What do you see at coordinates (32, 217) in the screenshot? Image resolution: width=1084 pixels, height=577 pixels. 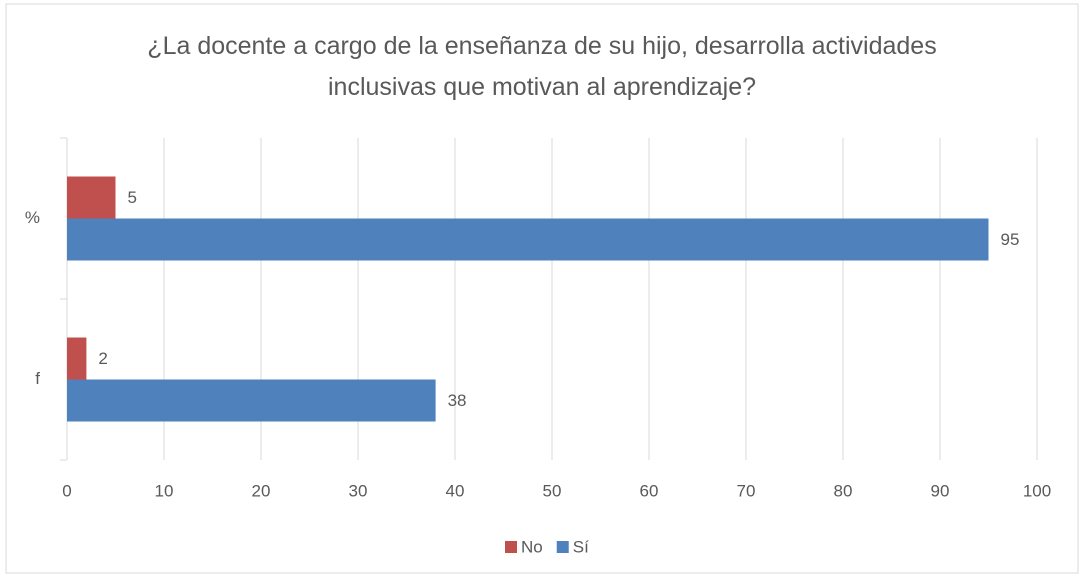 I see `y-tick-label: %` at bounding box center [32, 217].